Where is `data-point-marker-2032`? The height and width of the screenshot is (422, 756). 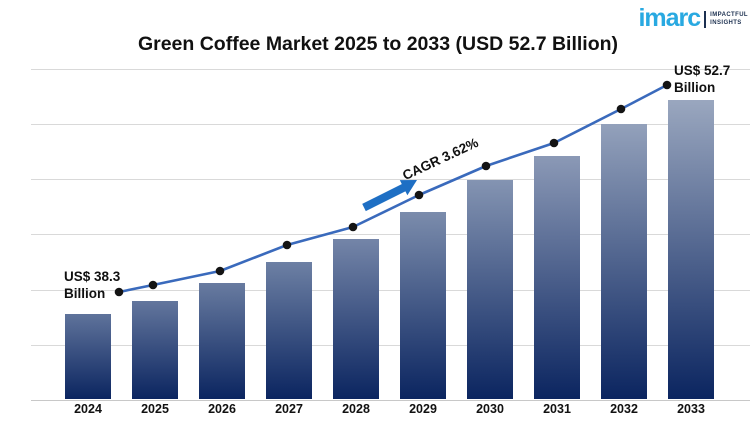
data-point-marker-2032 is located at coordinates (621, 109).